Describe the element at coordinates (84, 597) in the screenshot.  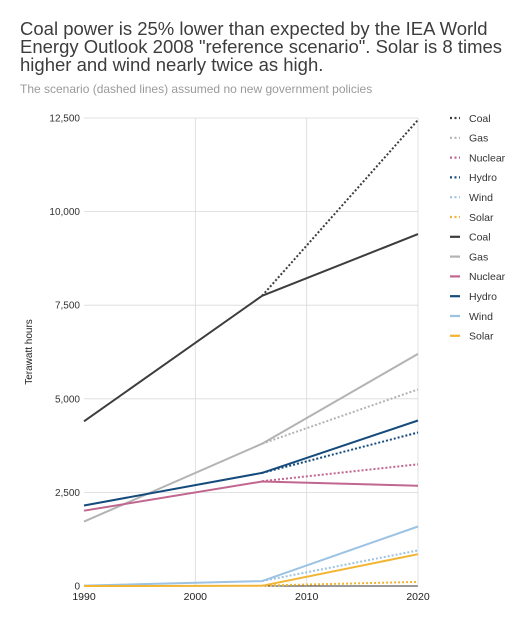
I see `x-tick-label: 1990` at that location.